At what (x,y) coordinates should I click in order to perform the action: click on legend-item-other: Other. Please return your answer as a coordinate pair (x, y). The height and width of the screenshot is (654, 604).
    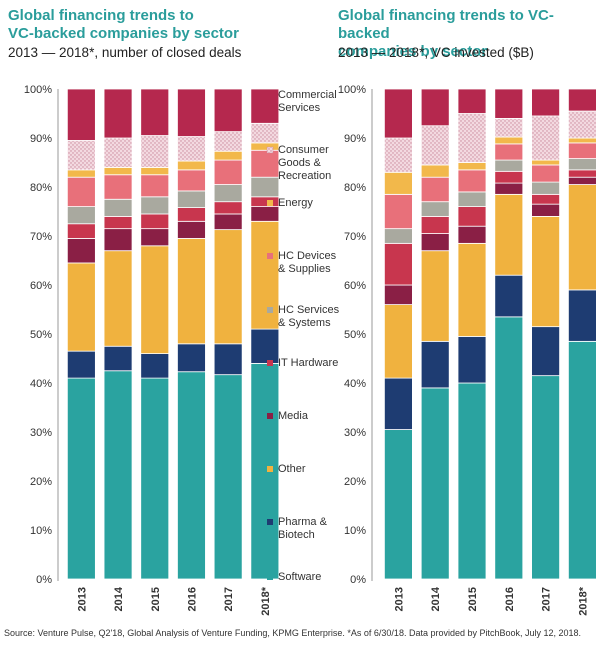
    Looking at the image, I should click on (286, 469).